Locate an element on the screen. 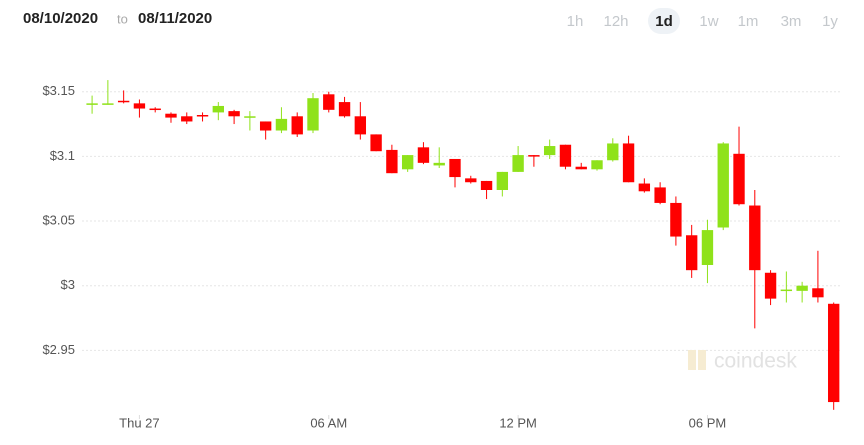  x-tick-label: 06 PM is located at coordinates (708, 422).